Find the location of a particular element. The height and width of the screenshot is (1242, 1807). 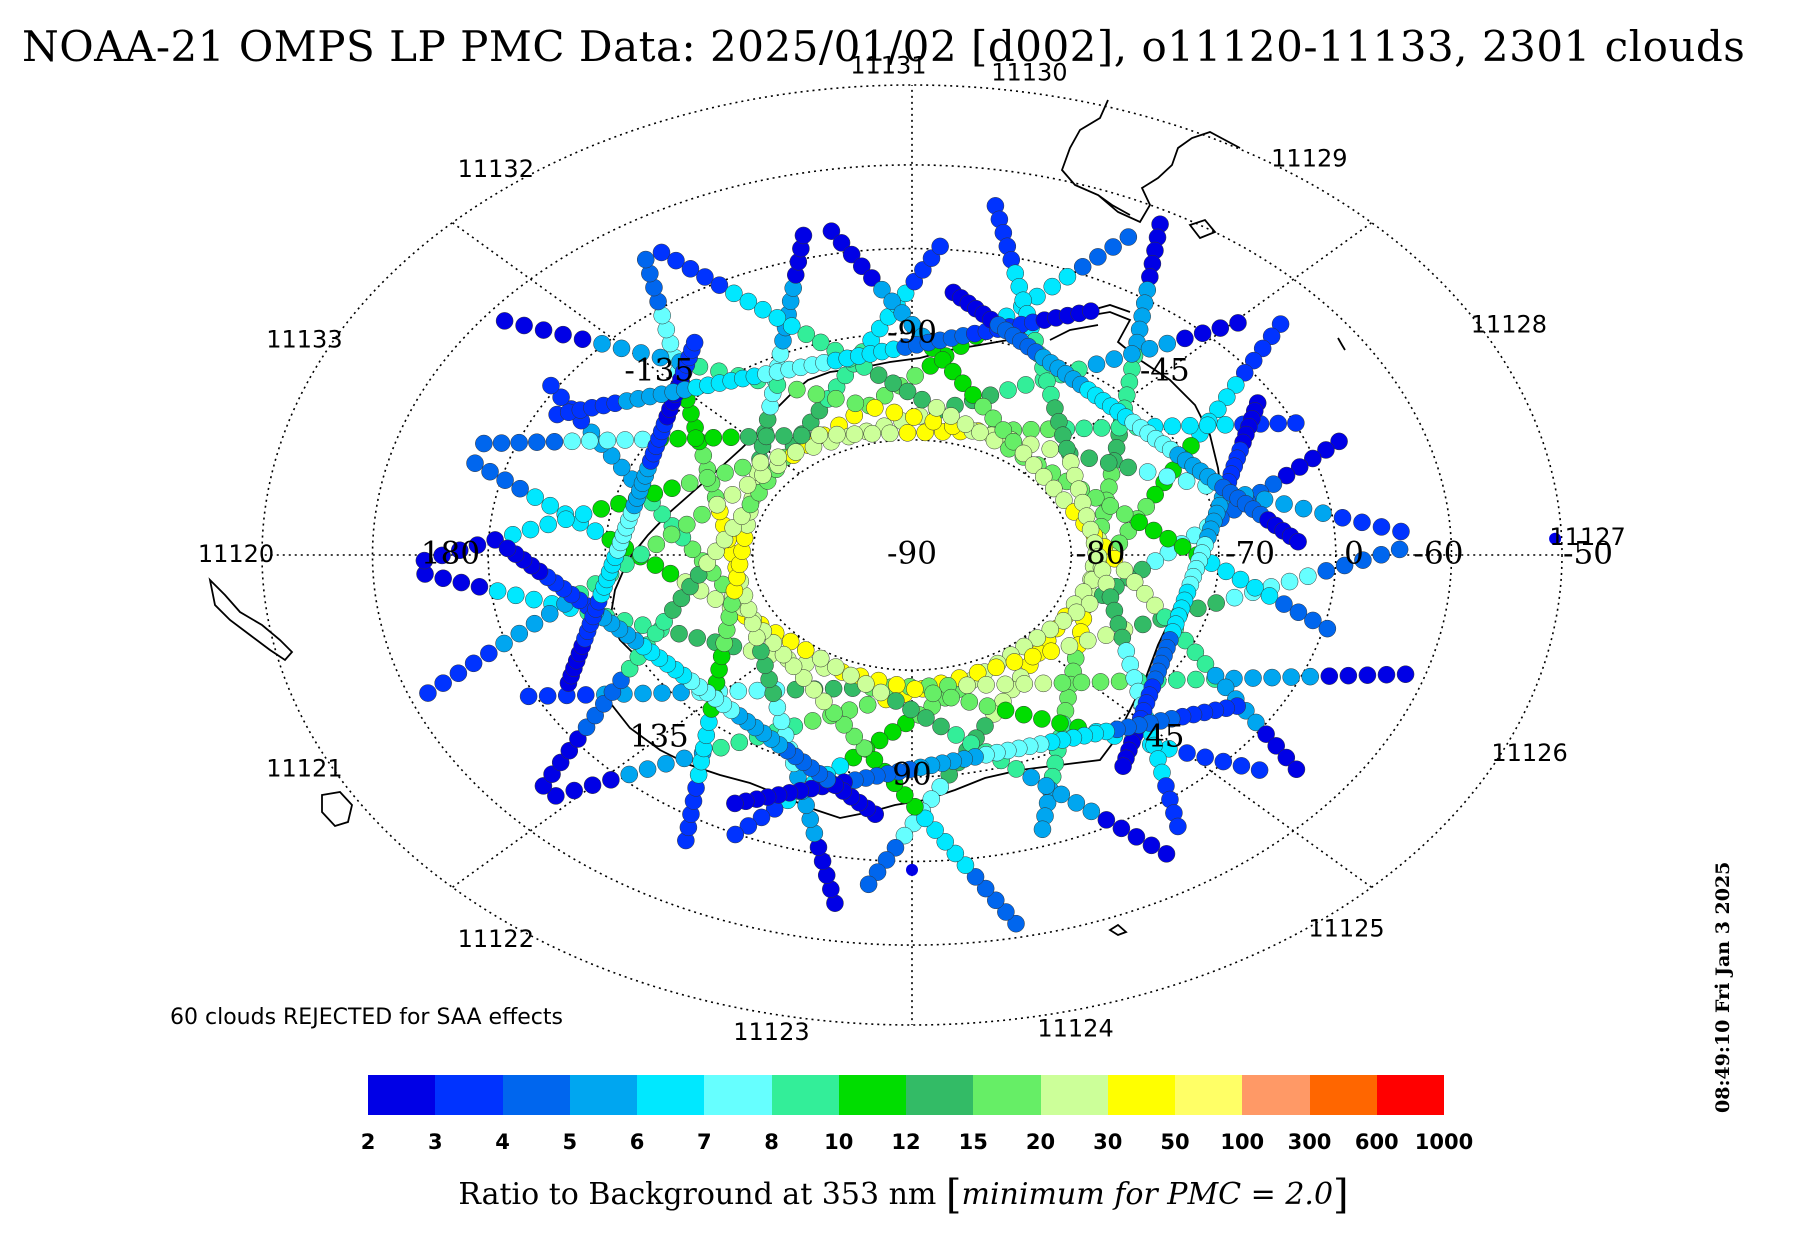

grid-label: 180 is located at coordinates (450, 554).